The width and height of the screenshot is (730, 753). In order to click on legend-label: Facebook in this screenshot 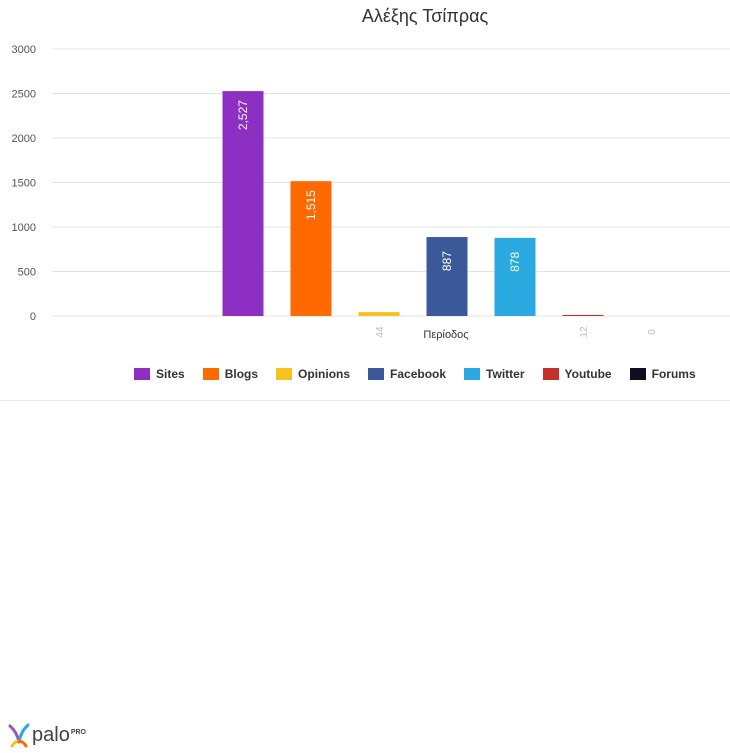, I will do `click(418, 374)`.